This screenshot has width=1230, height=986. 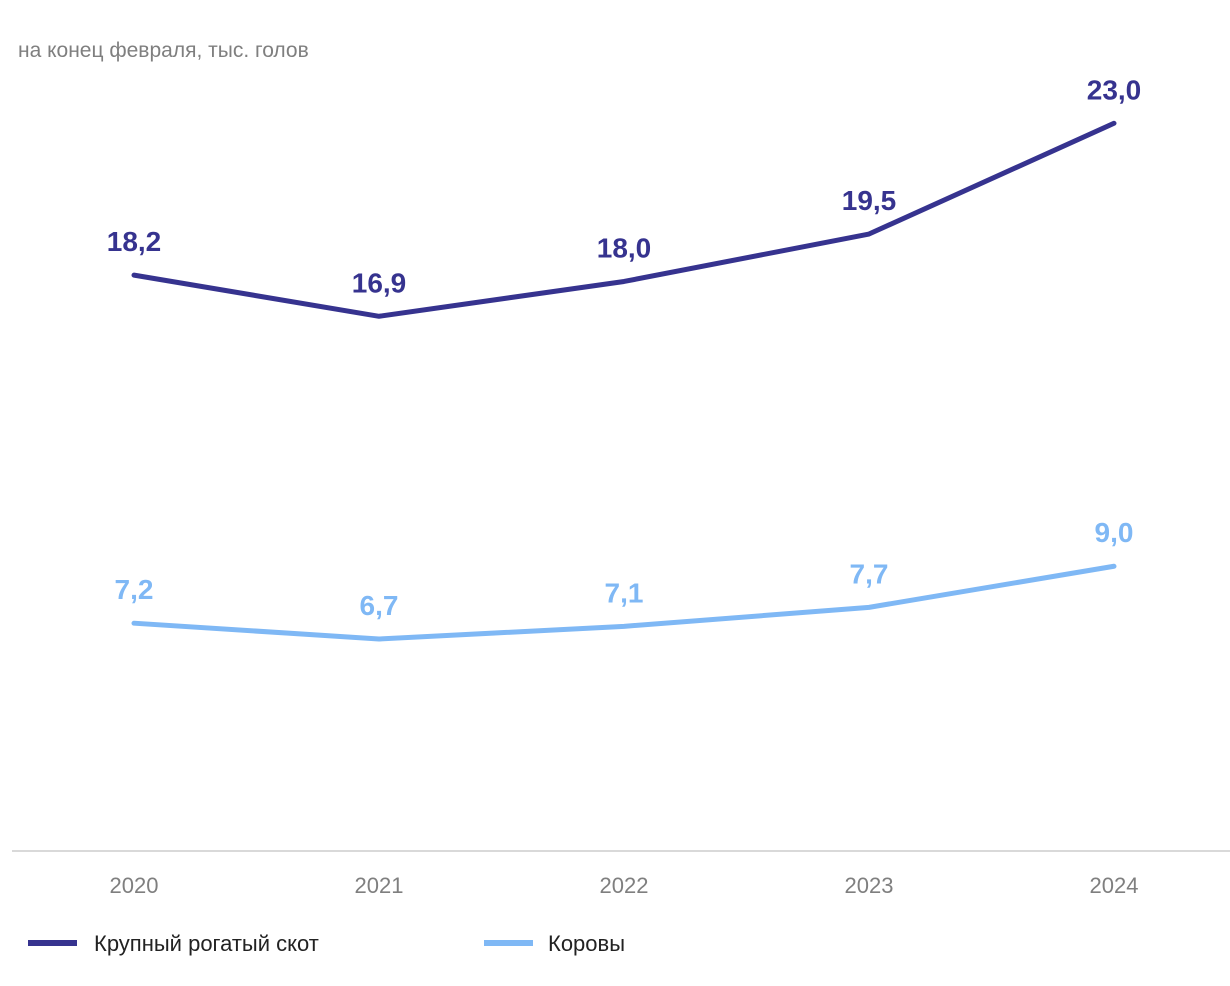 What do you see at coordinates (869, 200) in the screenshot?
I see `data-label-cattle-2023: 19,5` at bounding box center [869, 200].